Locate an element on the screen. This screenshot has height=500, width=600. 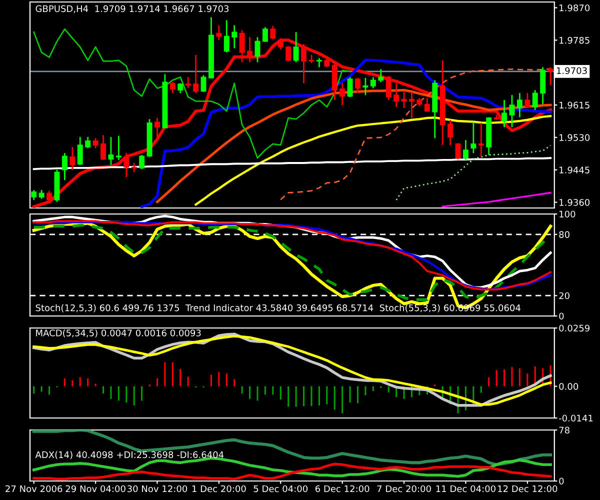
y-tick-label: 1.9870 is located at coordinates (575, 8).